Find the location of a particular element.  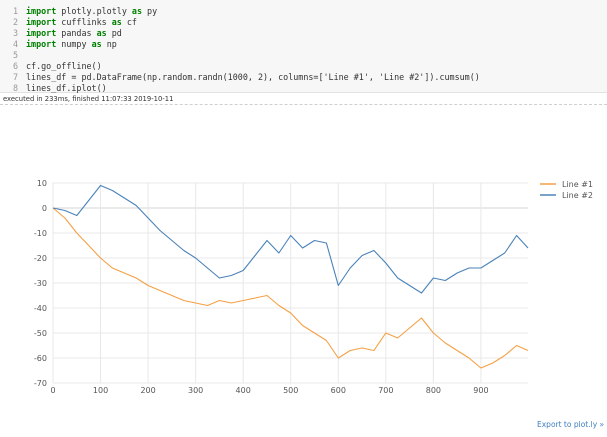

x-tick-label: 900 is located at coordinates (480, 390).